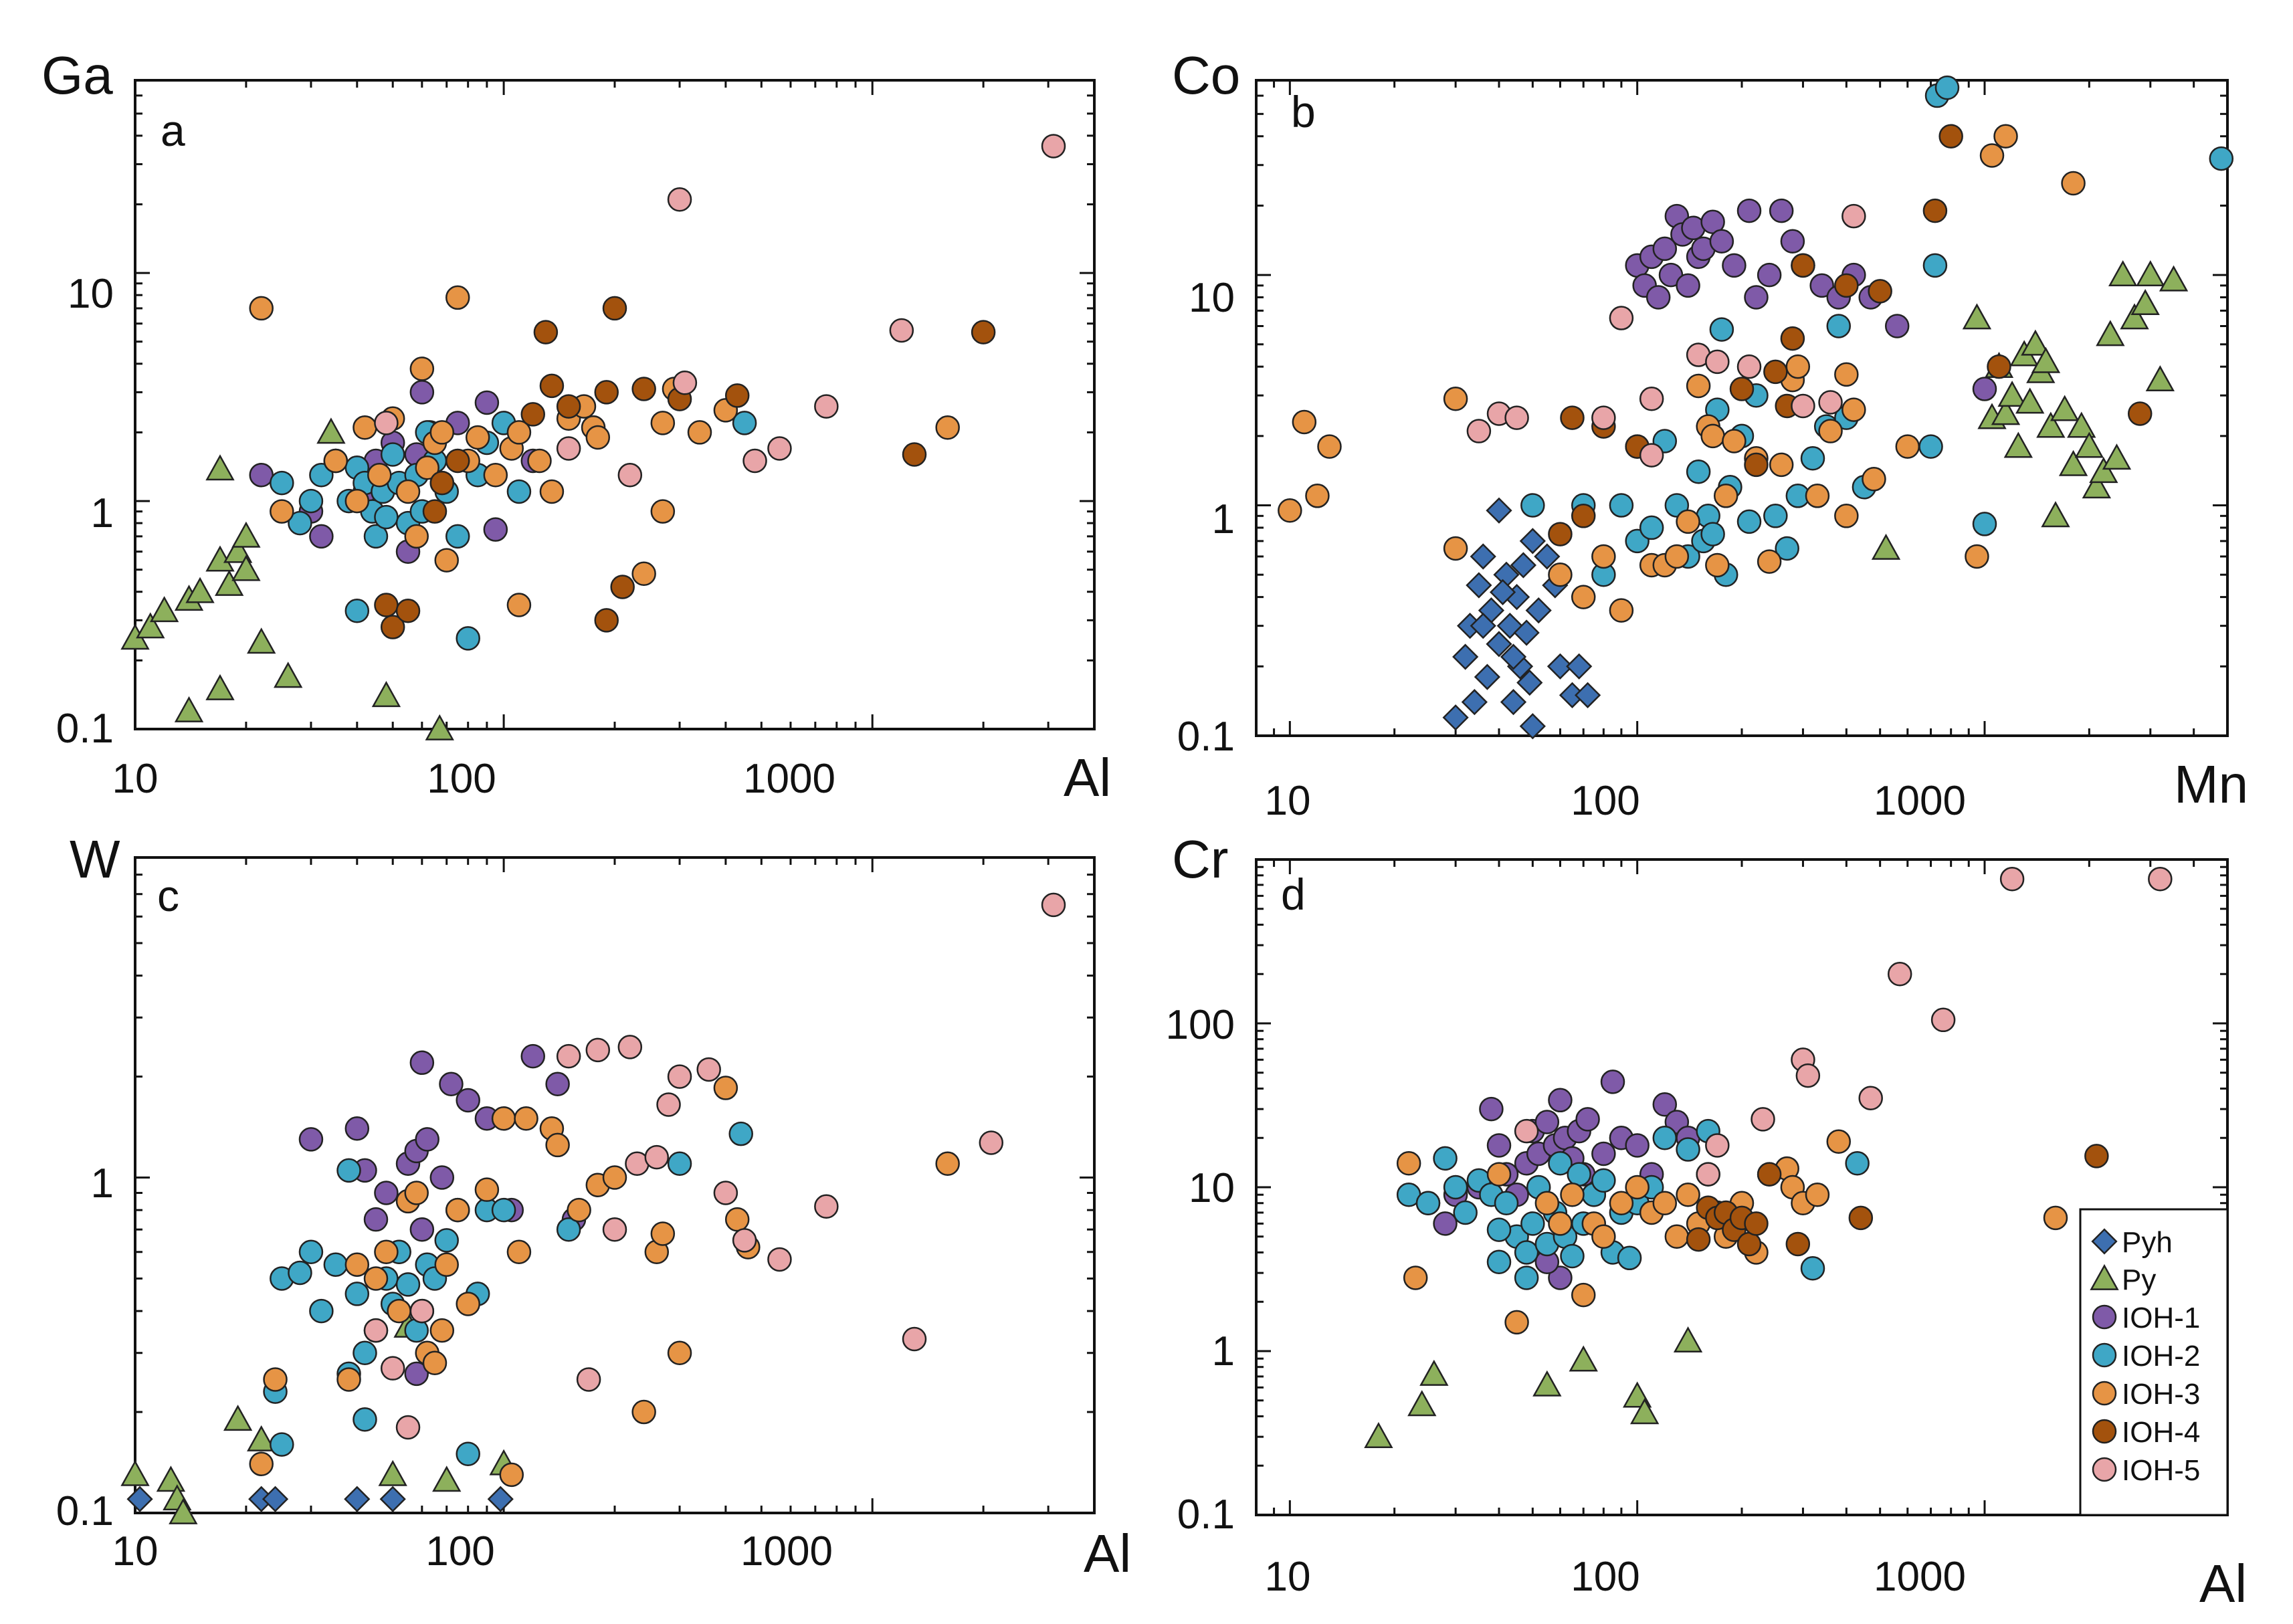  I want to click on panel-c-y-tick-label: 0.1, so click(85, 1511).